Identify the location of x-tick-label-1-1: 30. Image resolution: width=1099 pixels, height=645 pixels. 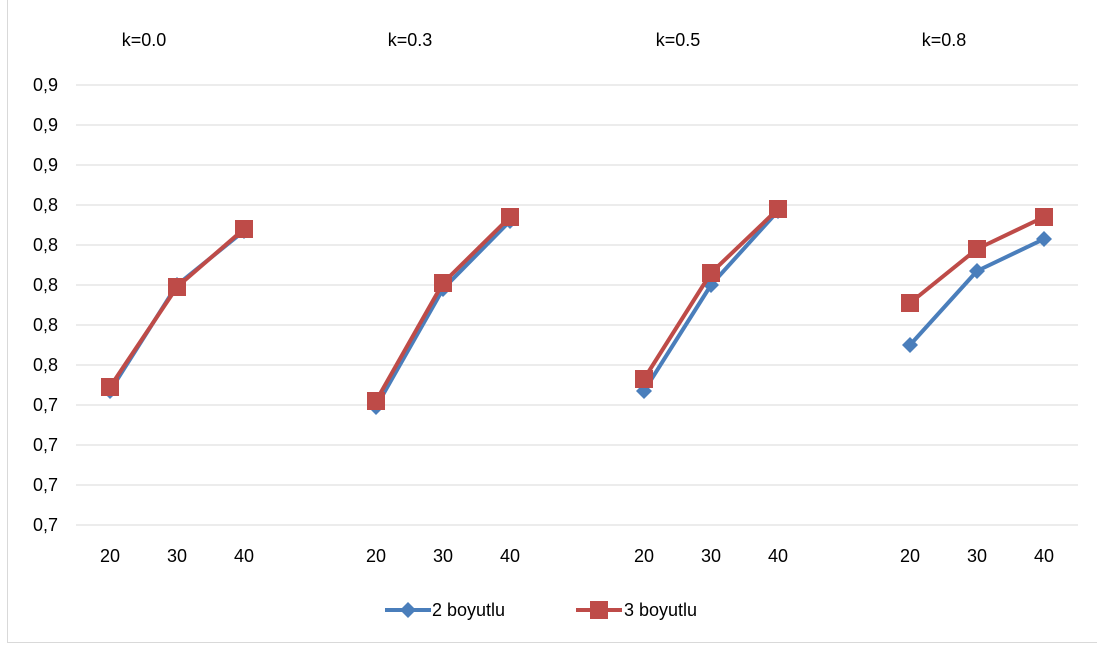
(443, 556).